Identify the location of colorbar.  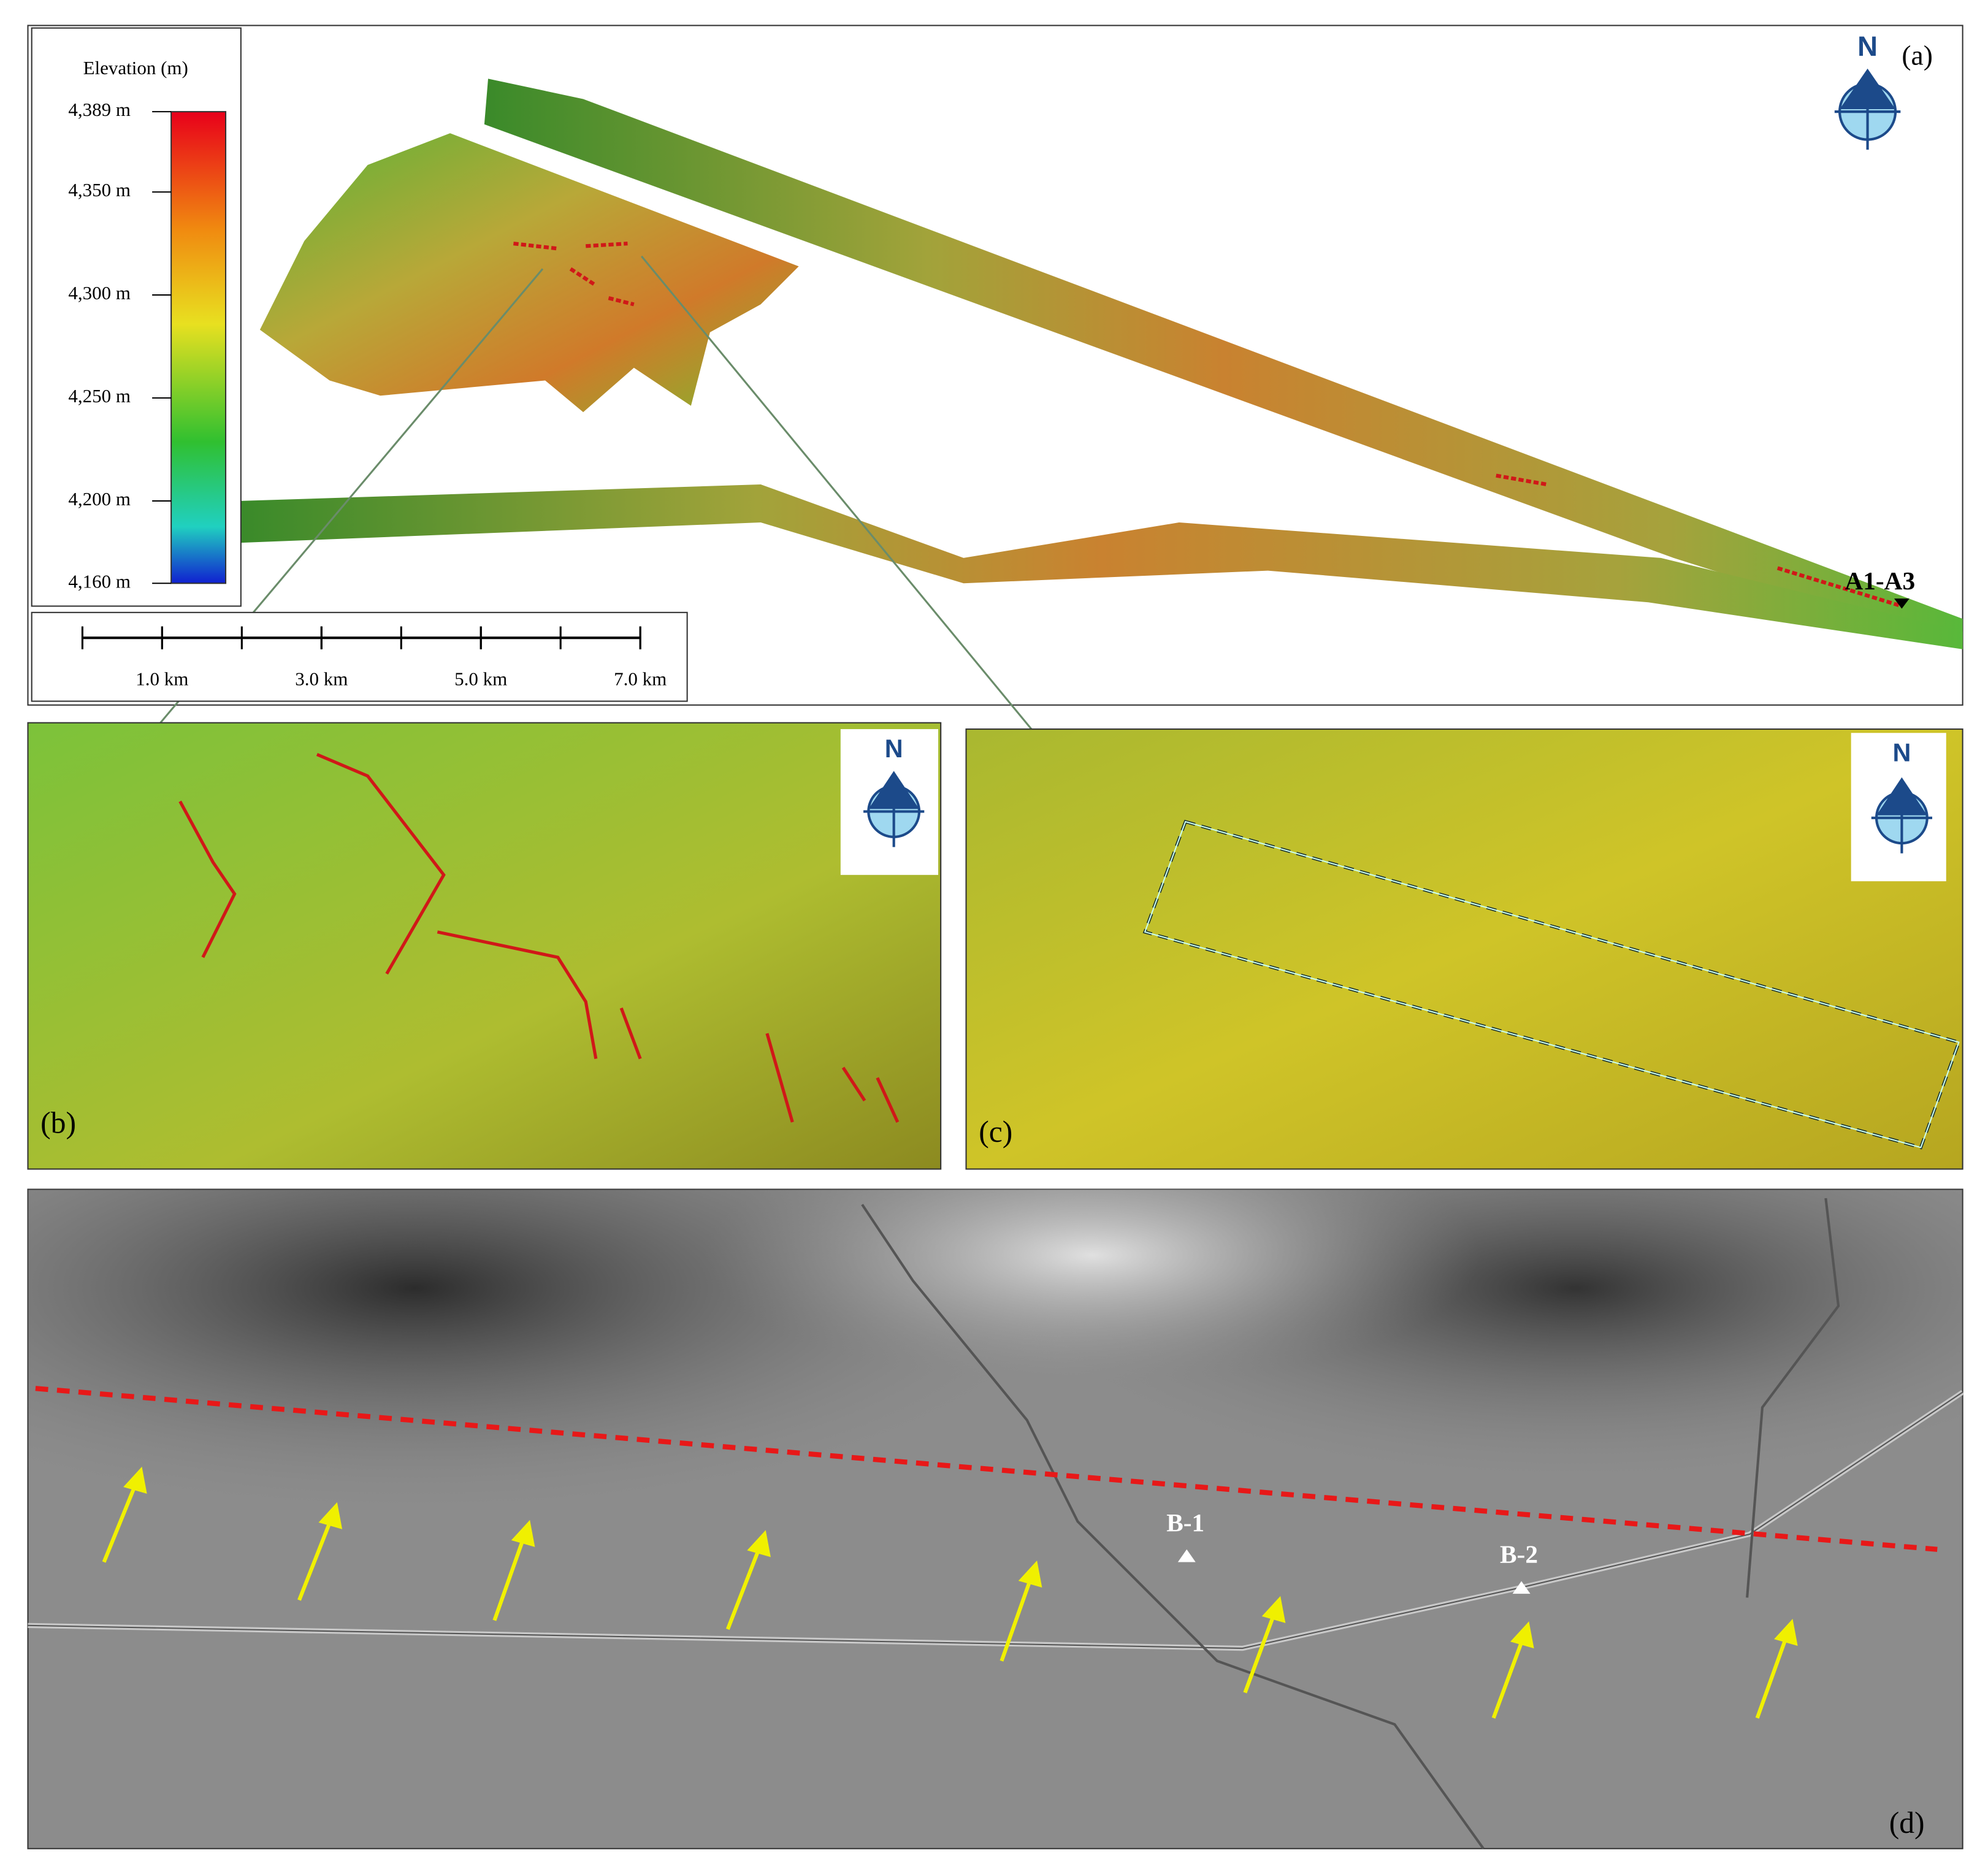
(198, 348).